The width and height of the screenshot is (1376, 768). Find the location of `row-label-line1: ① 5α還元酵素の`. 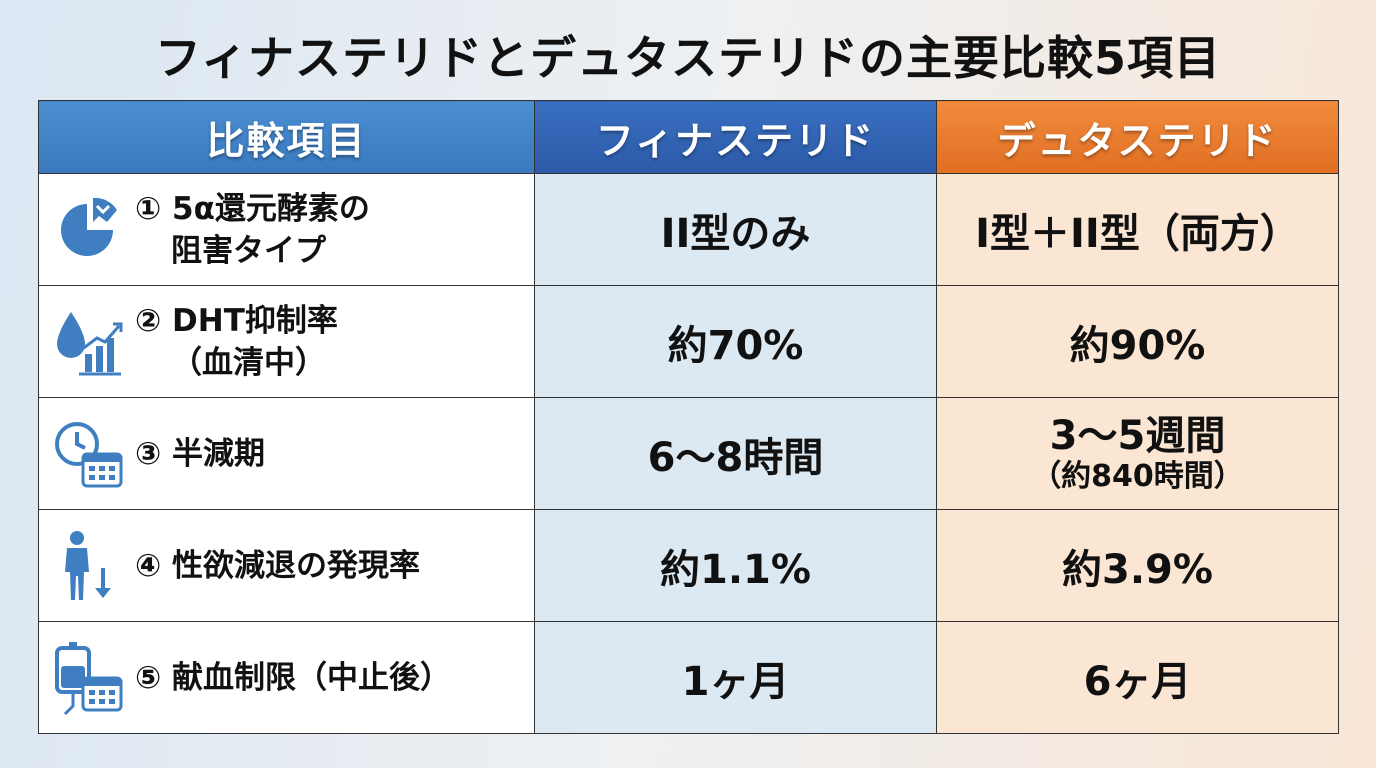

row-label-line1: ① 5α還元酵素の is located at coordinates (252, 208).